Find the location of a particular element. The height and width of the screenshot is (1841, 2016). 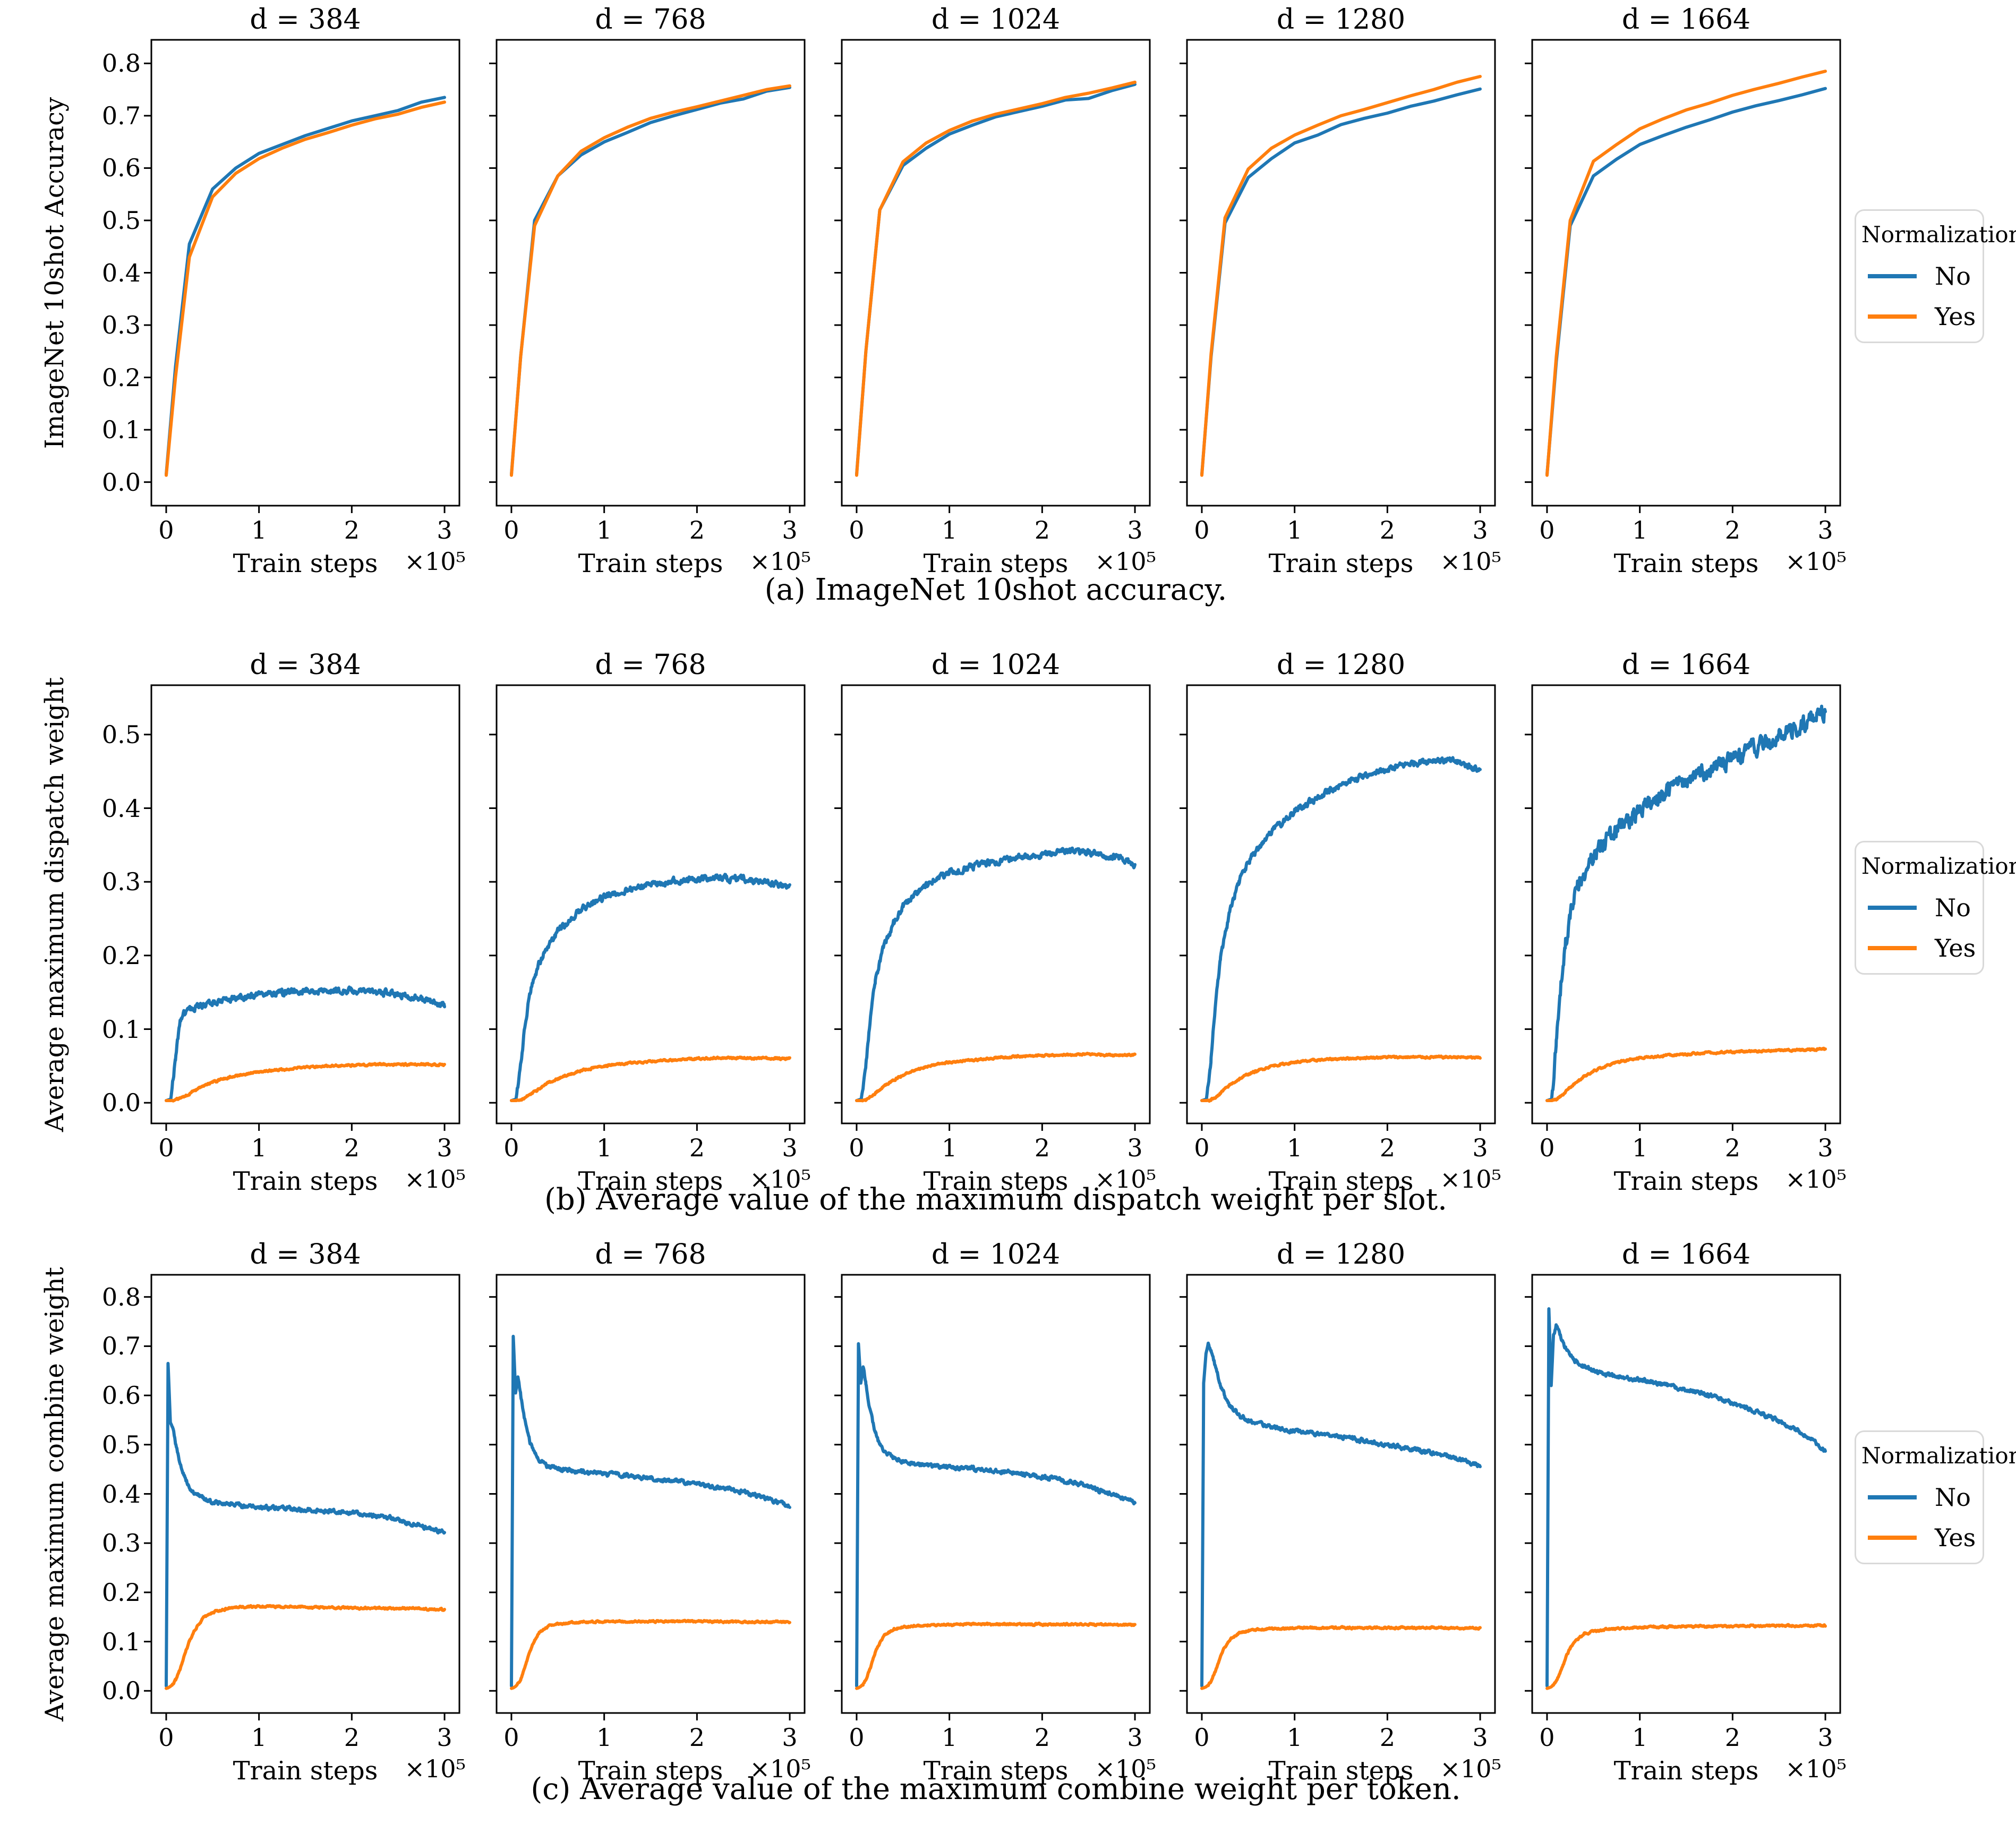

plot-area-c-d1024 is located at coordinates (992, 1497).